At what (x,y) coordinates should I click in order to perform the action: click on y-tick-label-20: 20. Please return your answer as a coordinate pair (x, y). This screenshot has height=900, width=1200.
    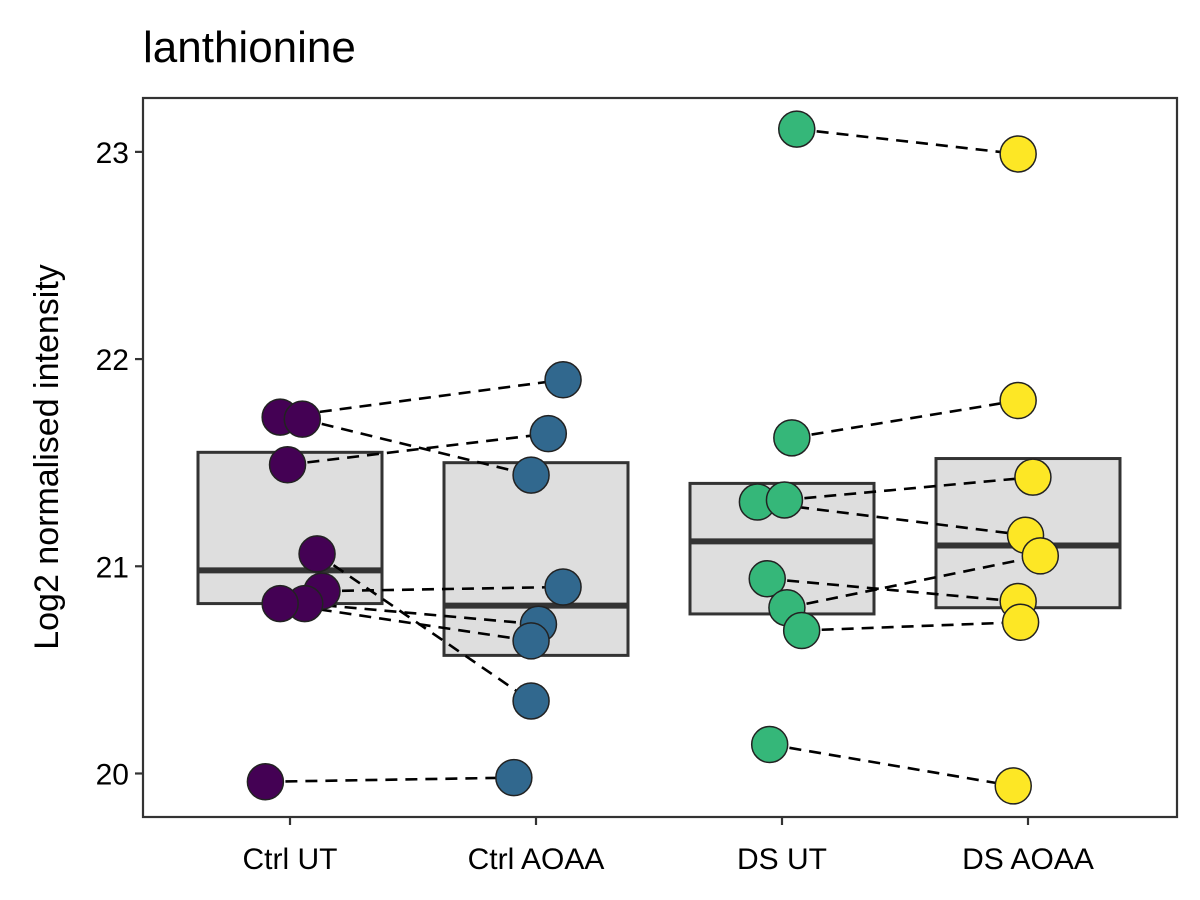
    Looking at the image, I should click on (112, 774).